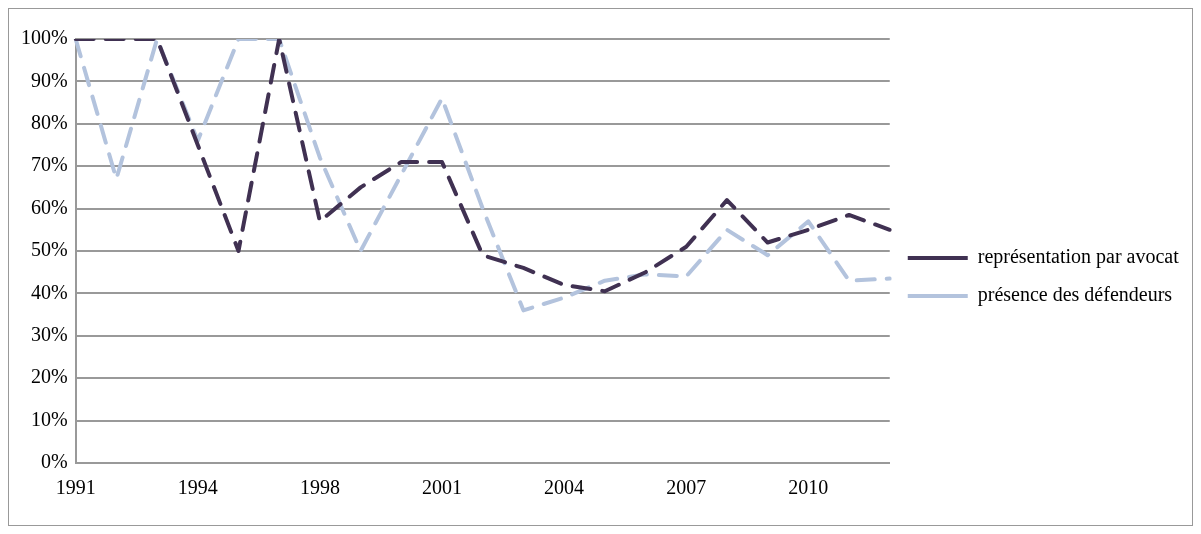 The width and height of the screenshot is (1201, 534). I want to click on y-tick-label: 10%, so click(49, 418).